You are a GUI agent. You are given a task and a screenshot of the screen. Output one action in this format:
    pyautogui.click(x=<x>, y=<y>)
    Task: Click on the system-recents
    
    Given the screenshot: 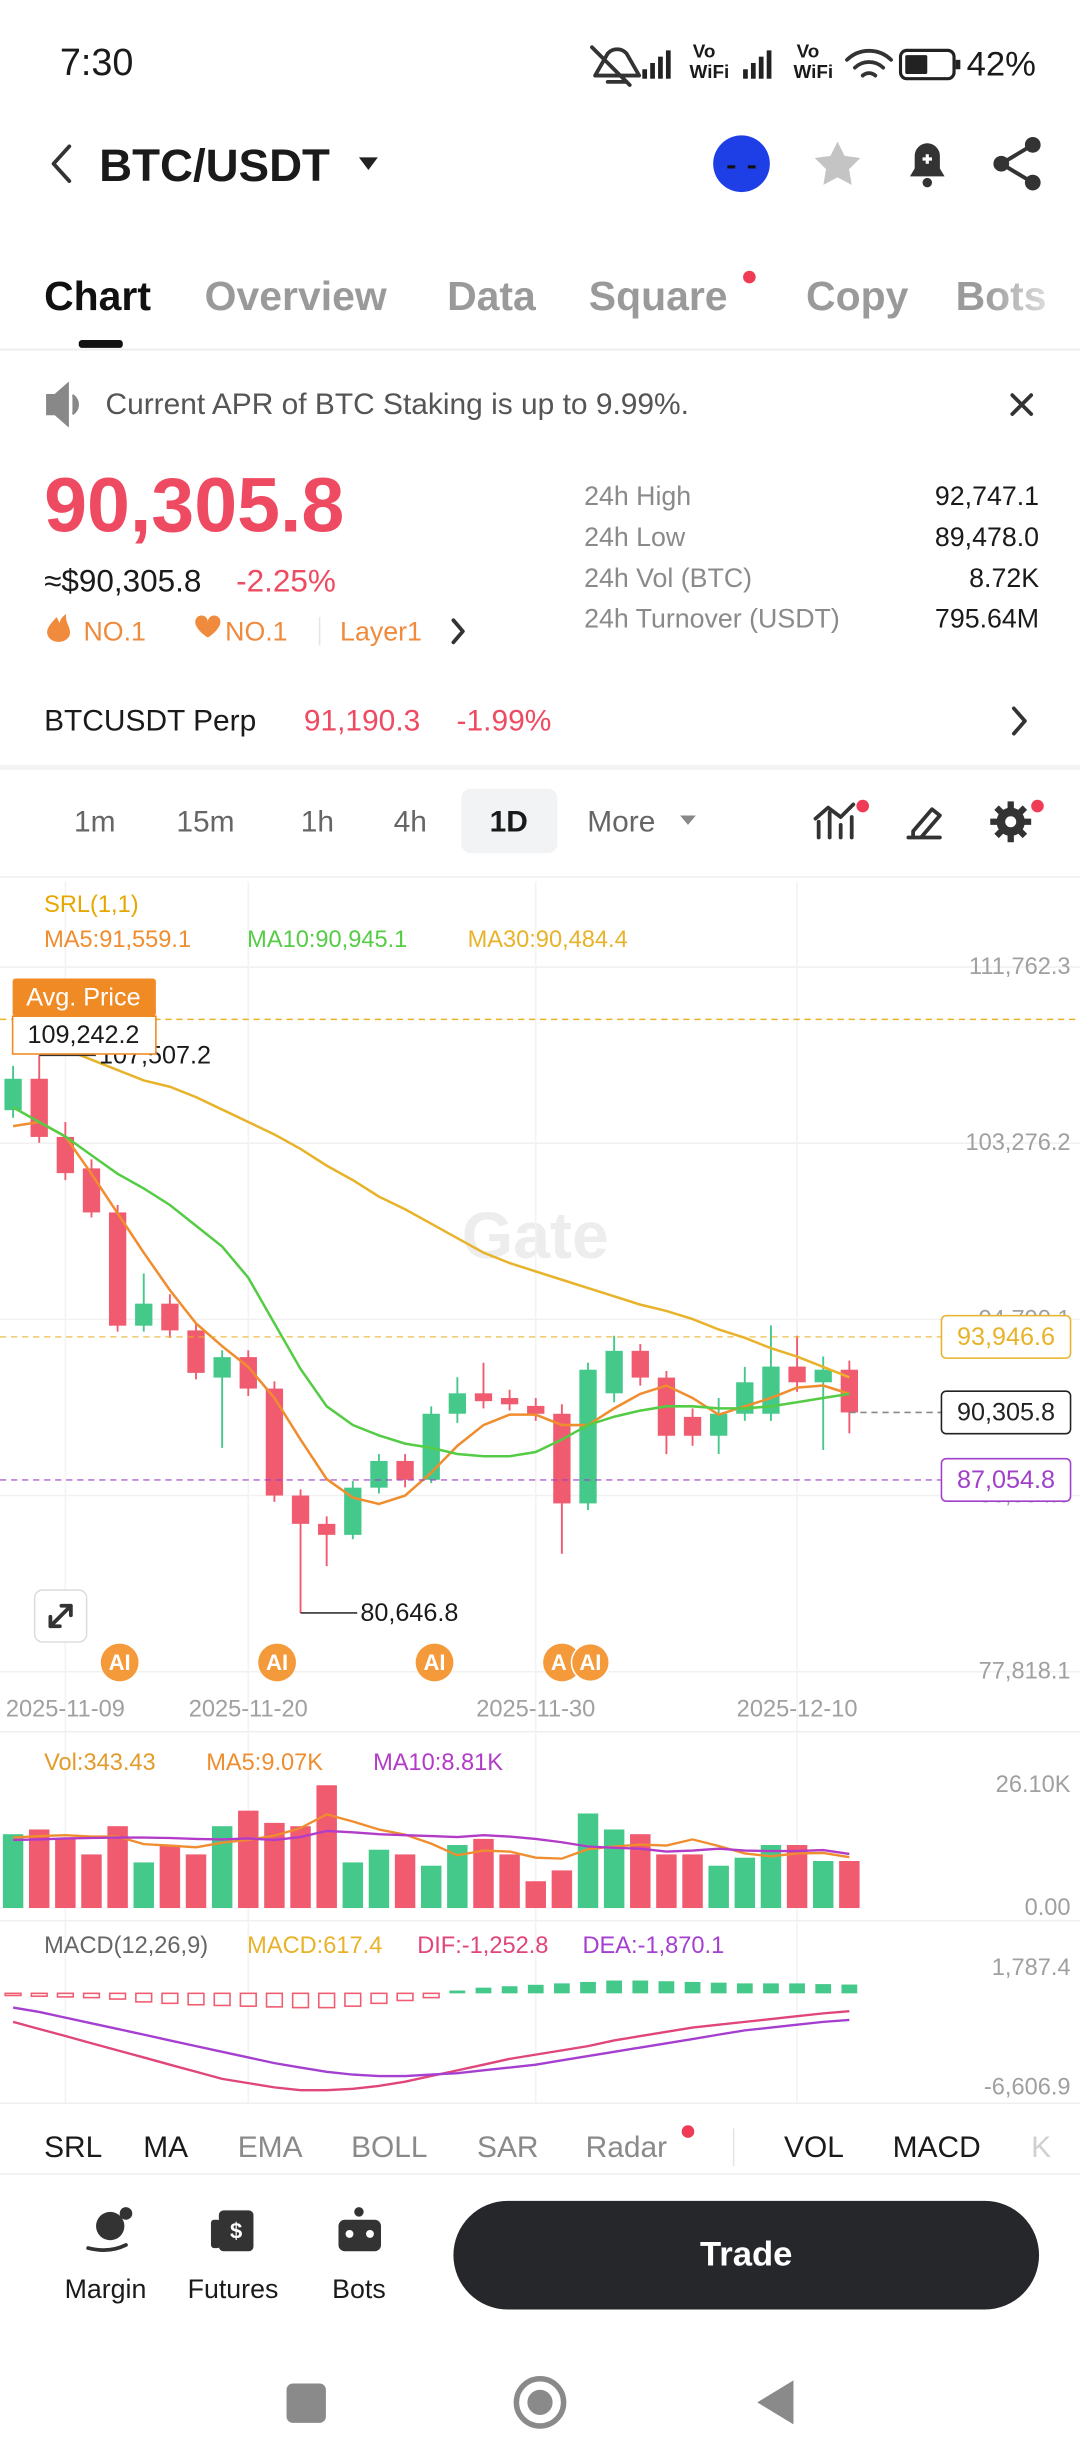 What is the action you would take?
    pyautogui.click(x=306, y=2403)
    